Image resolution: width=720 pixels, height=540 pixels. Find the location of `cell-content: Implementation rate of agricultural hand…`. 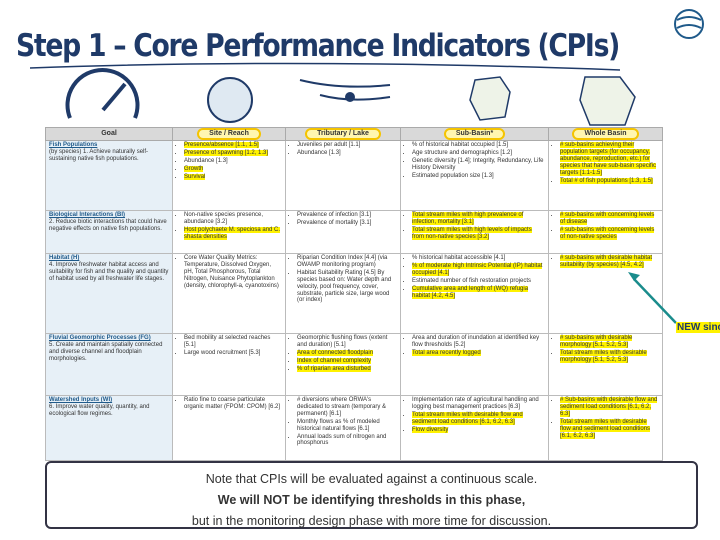

cell-content: Implementation rate of agricultural hand… is located at coordinates (474, 428).